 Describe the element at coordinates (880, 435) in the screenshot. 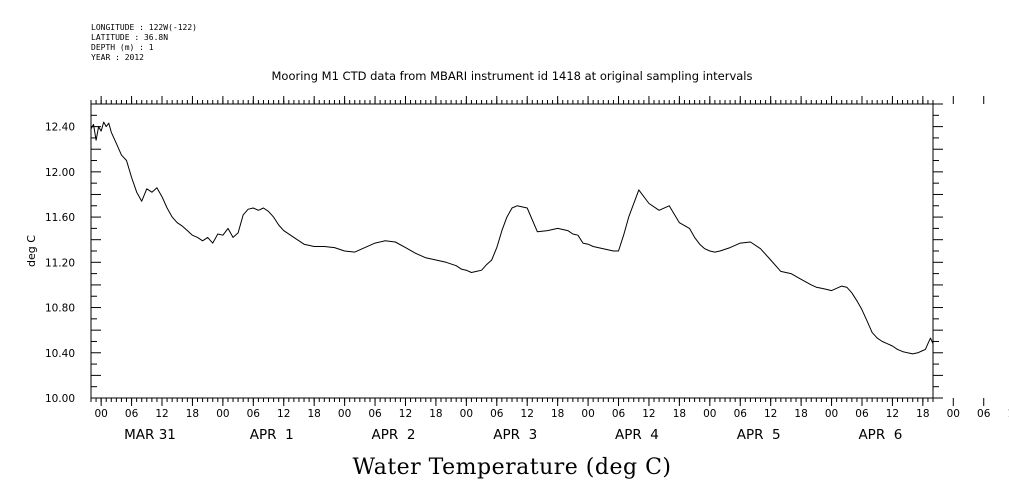

I see `x-day-label: APR 6` at that location.